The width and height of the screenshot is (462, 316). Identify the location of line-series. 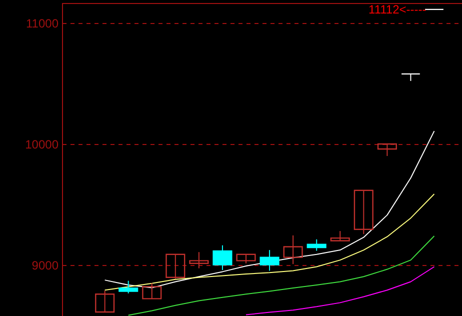
(340, 291).